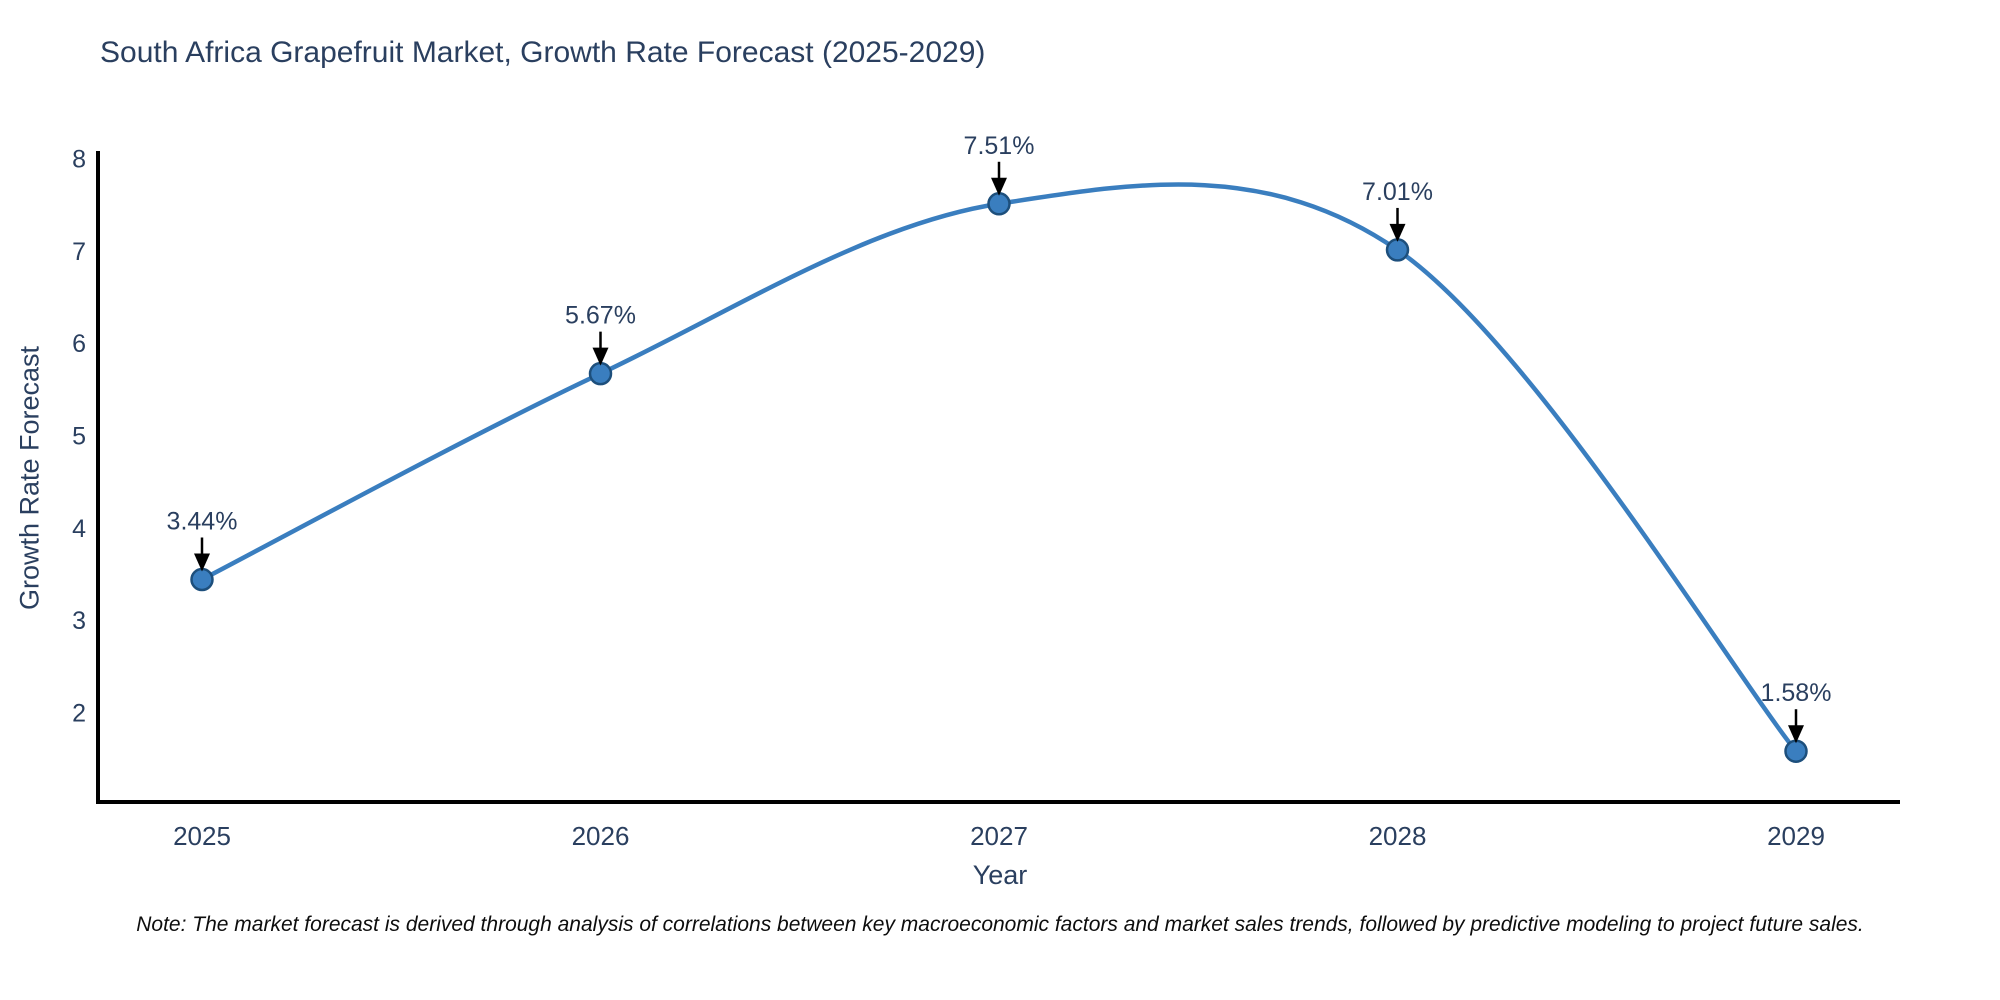  What do you see at coordinates (999, 146) in the screenshot?
I see `annotation-label: 7.51%` at bounding box center [999, 146].